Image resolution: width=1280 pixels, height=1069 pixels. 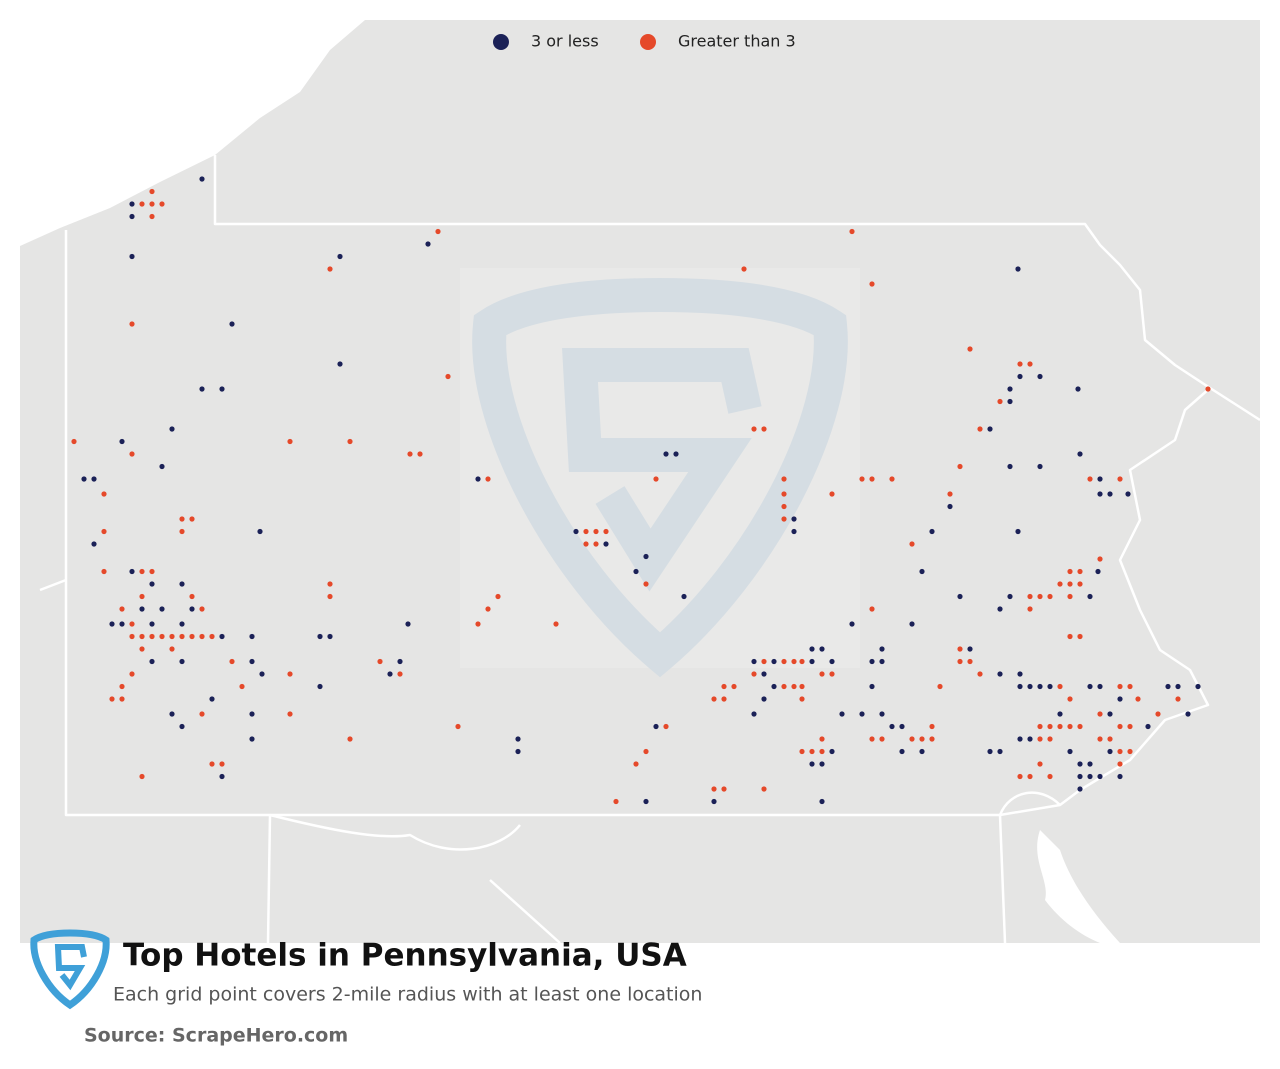 What do you see at coordinates (737, 41) in the screenshot?
I see `legend-label: Greater than 3` at bounding box center [737, 41].